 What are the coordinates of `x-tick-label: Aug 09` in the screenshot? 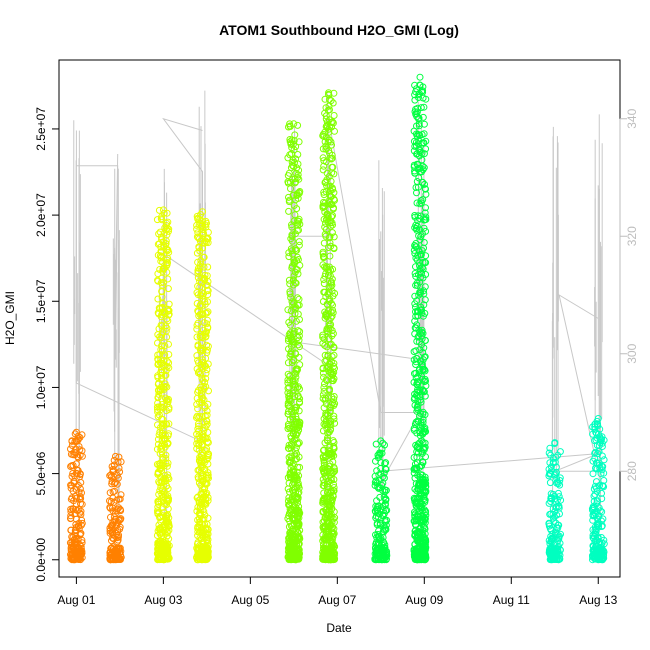 It's located at (424, 600).